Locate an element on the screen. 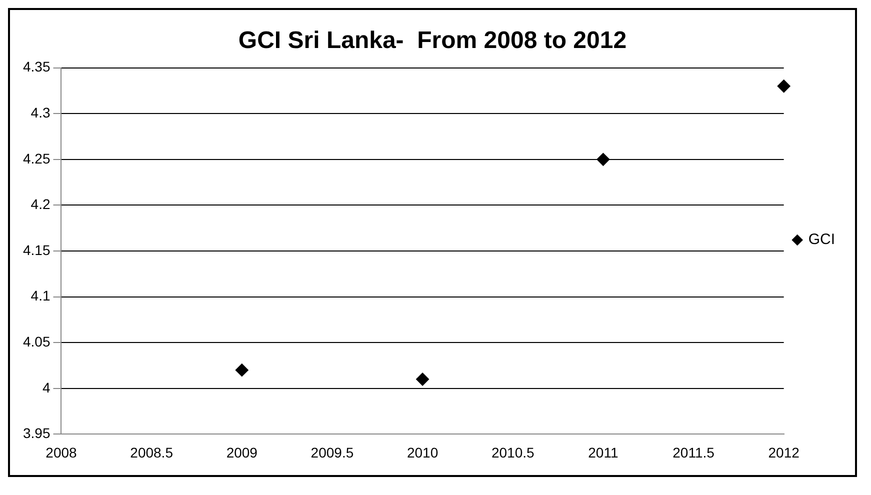  legend-label: GCI is located at coordinates (822, 239).